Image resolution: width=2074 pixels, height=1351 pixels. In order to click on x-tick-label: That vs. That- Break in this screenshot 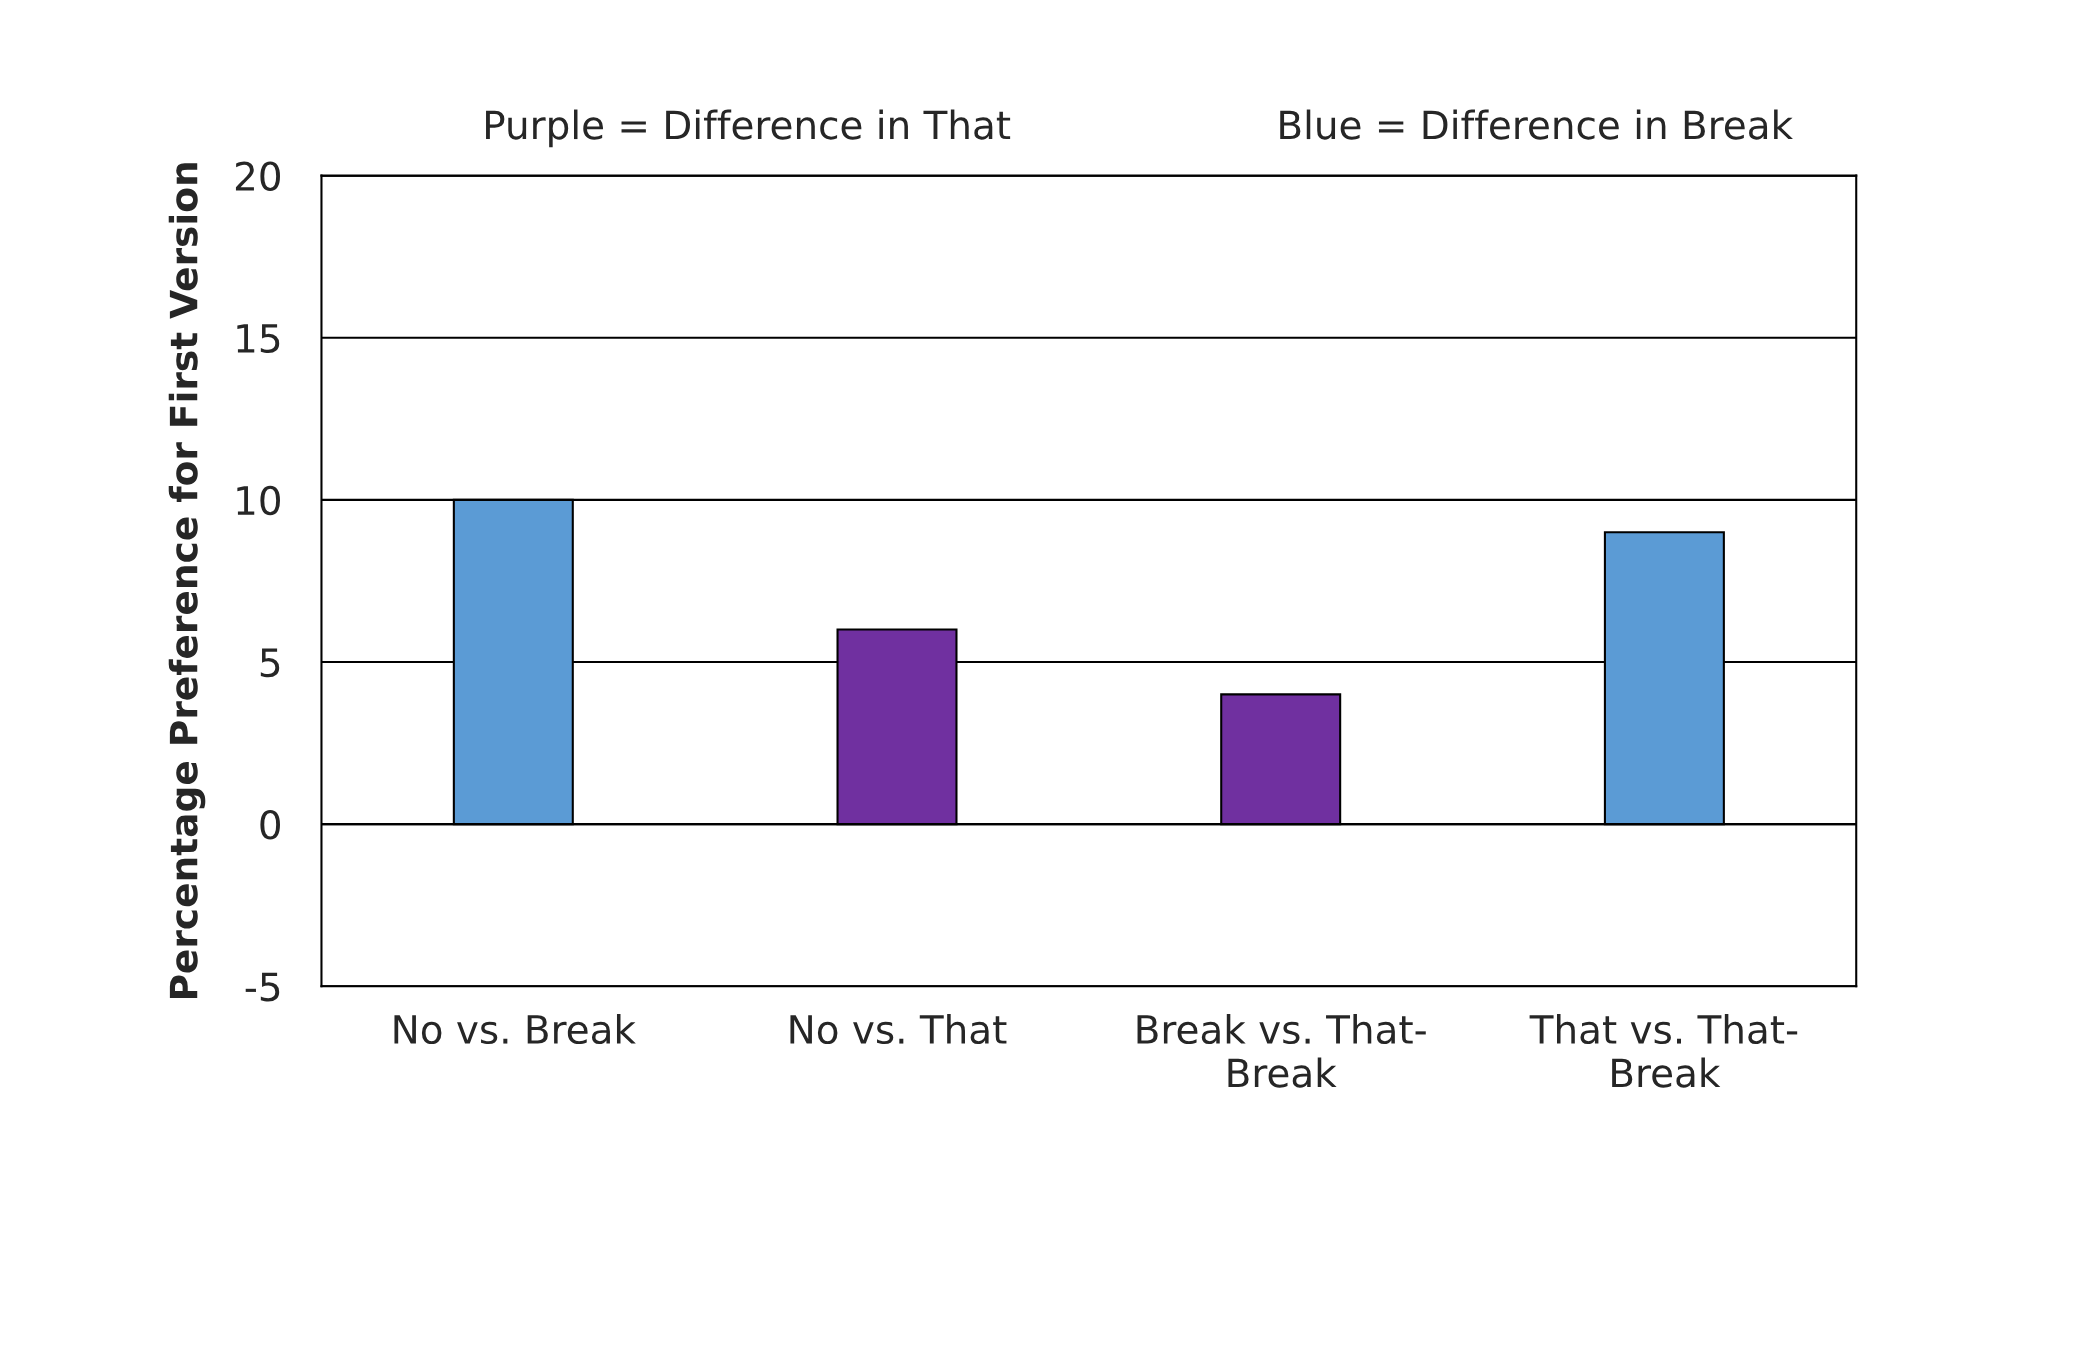, I will do `click(1663, 1051)`.